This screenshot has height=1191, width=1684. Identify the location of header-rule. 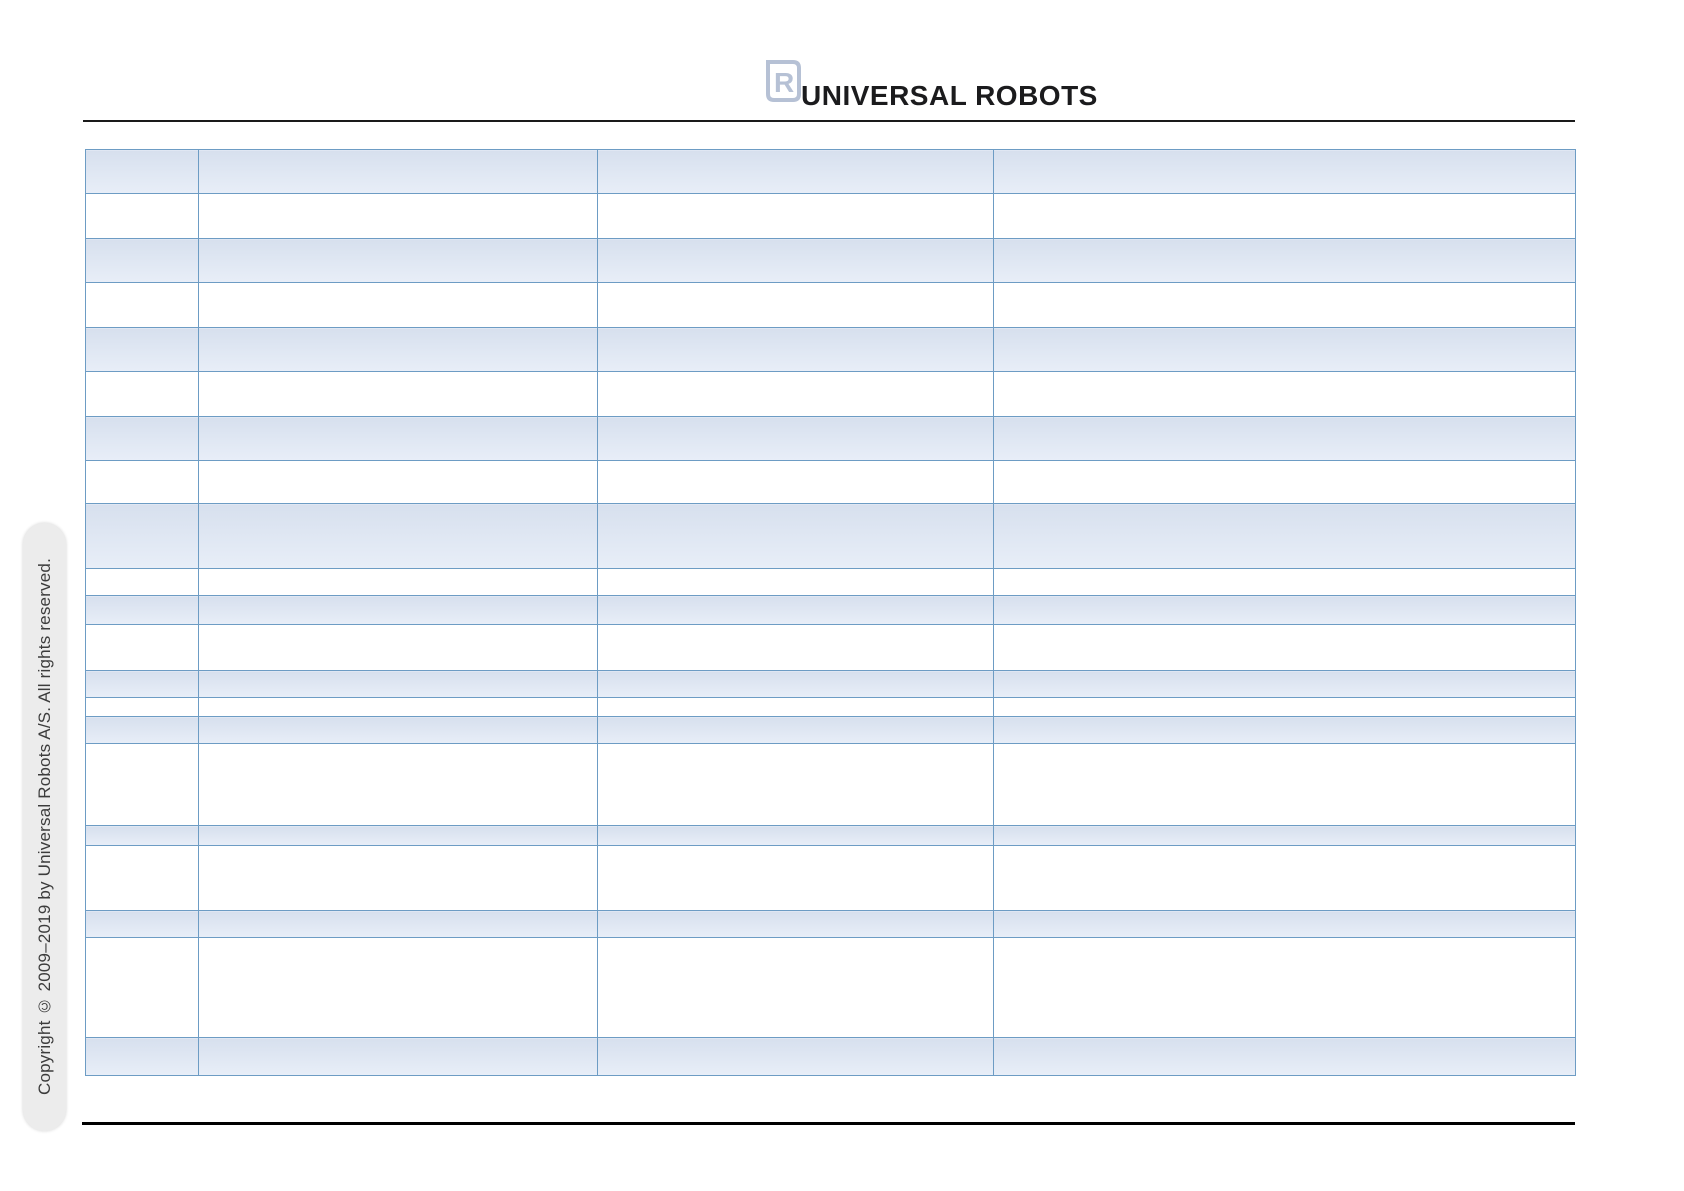
(829, 121).